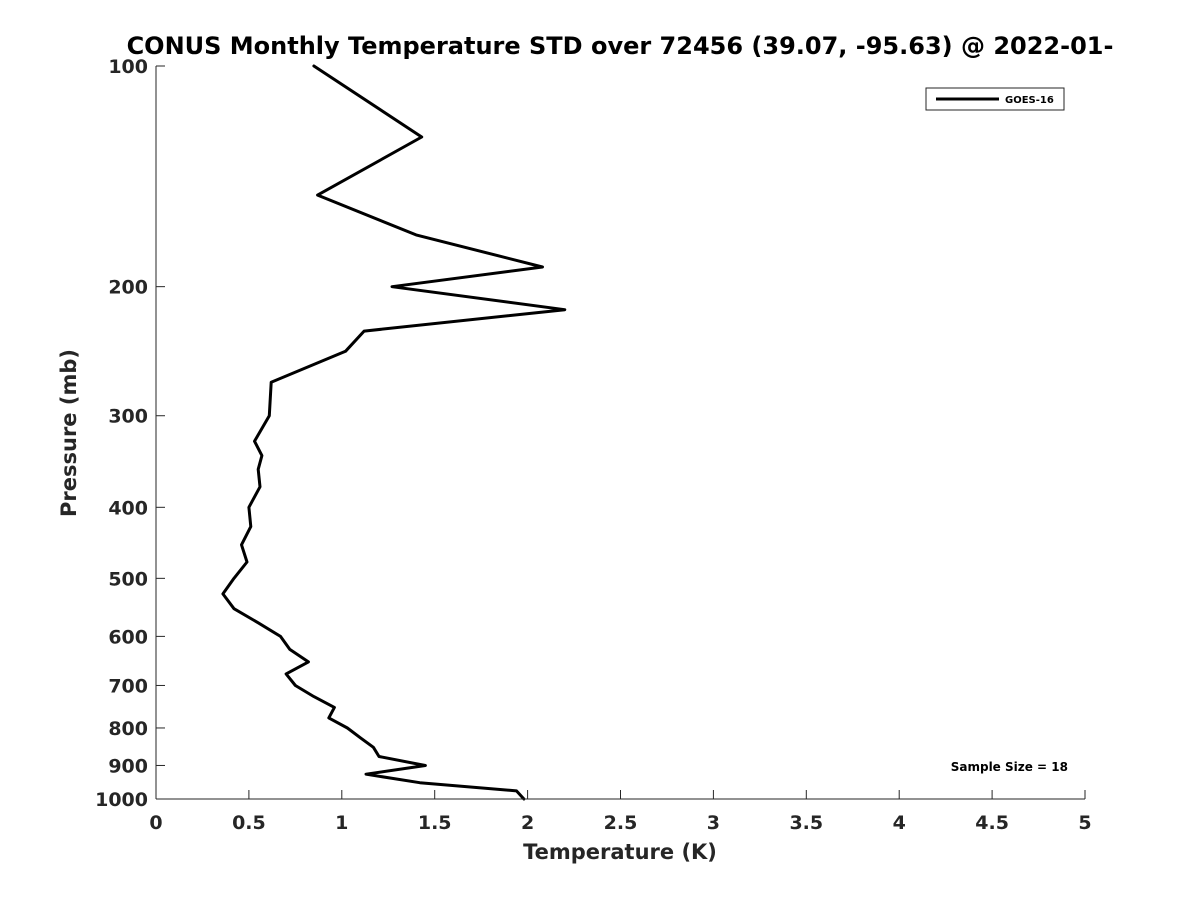  Describe the element at coordinates (130, 433) in the screenshot. I see `y-axis: 100 200 300 400 500 600 700 800 900 1000` at that location.